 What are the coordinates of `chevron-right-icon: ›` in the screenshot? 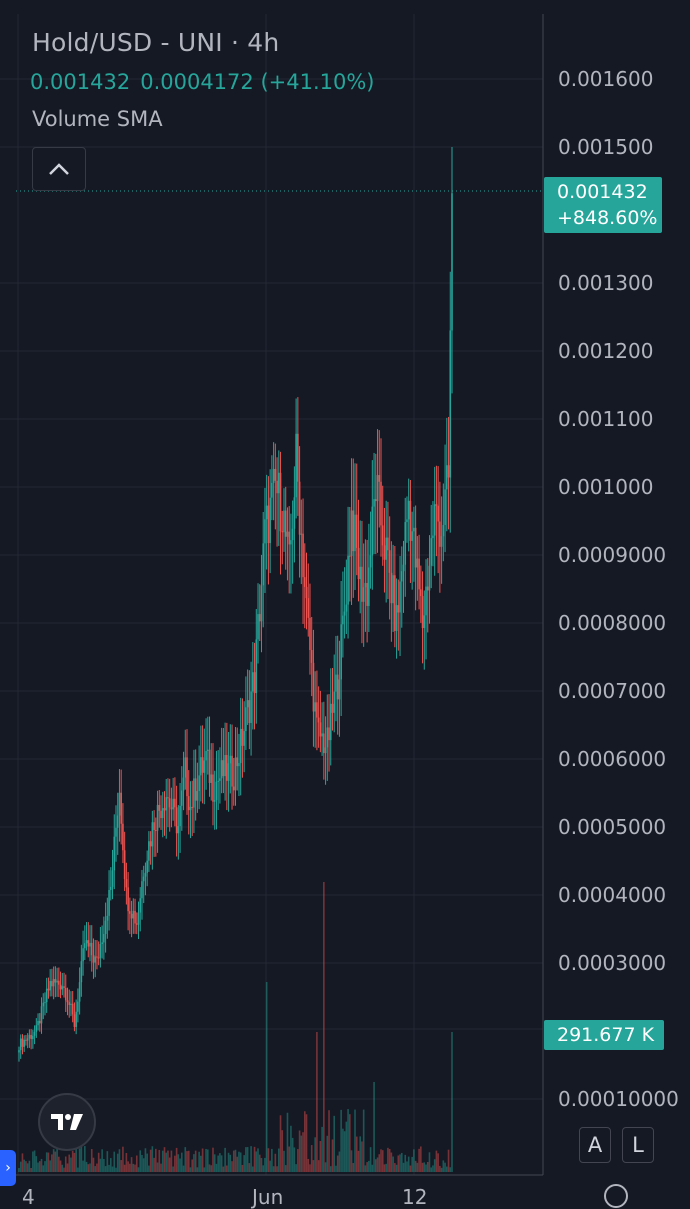 It's located at (8, 1168).